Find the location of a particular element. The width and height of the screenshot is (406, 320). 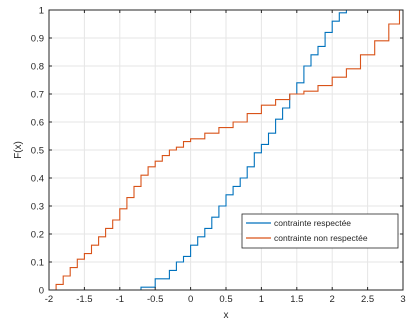

x-tick-labels: -2 -1.5 -1 -0.5 0 0.5 1 1.5 2 2.5 3 is located at coordinates (225, 299).